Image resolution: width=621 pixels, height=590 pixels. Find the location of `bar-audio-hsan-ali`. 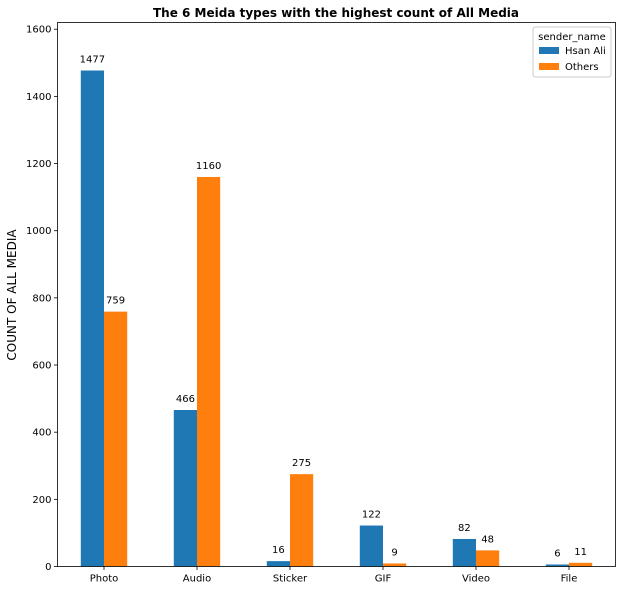

bar-audio-hsan-ali is located at coordinates (185, 488).